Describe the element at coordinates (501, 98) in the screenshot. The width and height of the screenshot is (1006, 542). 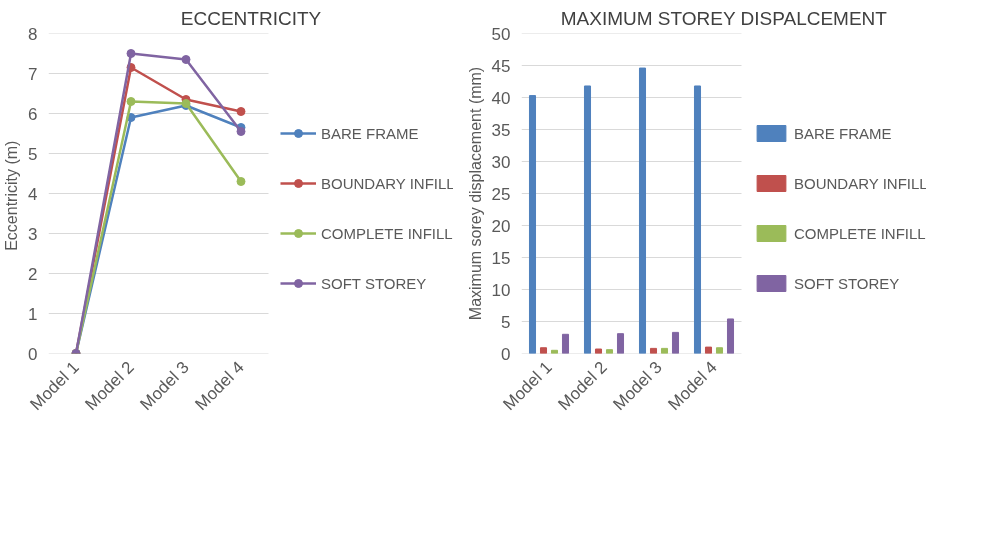
I see `y-tick-label: 40` at that location.